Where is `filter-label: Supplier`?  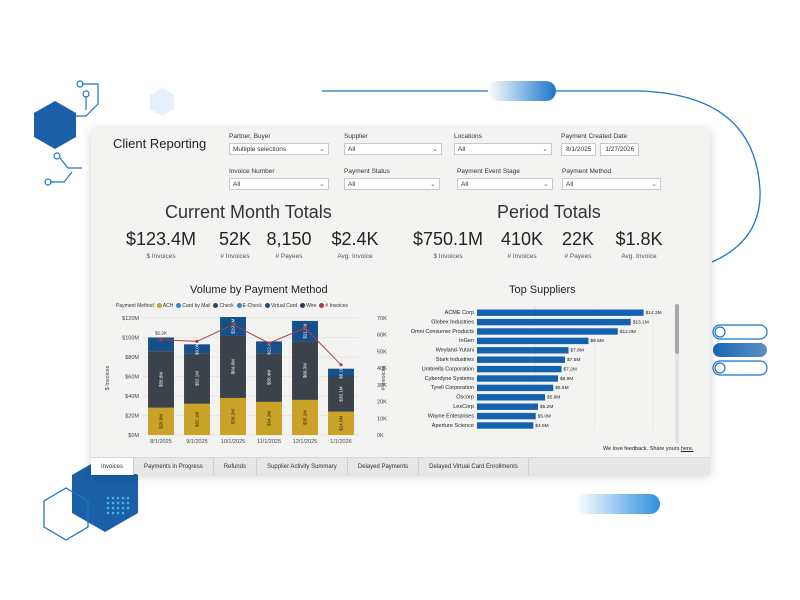
filter-label: Supplier is located at coordinates (356, 136).